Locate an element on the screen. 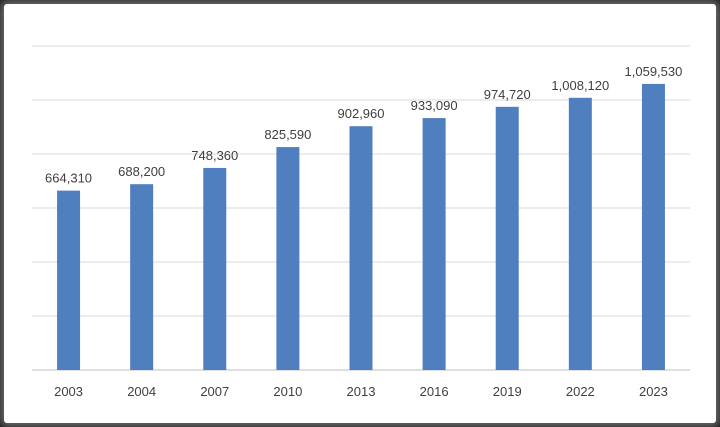 This screenshot has height=427, width=720. x-tick-label-2003: 2003 is located at coordinates (68, 391).